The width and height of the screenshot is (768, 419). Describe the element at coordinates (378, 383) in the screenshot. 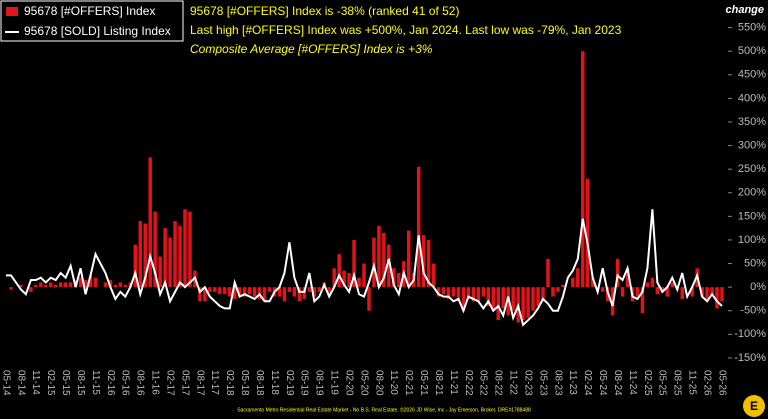

I see `x-tick-label: 08-20` at that location.